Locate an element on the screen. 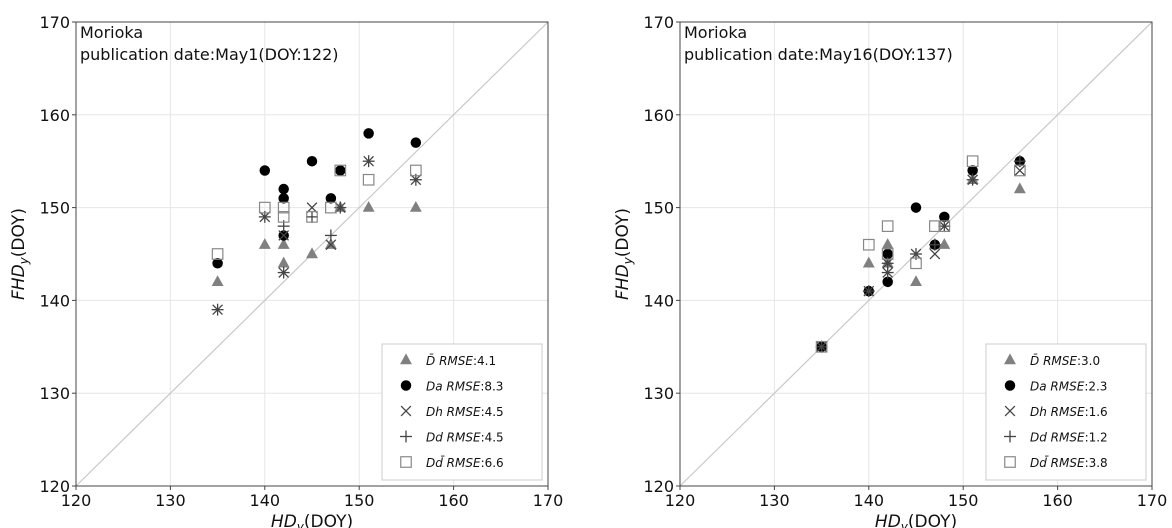 The height and width of the screenshot is (528, 1172). y-axis-label-sub: y is located at coordinates (628, 260).